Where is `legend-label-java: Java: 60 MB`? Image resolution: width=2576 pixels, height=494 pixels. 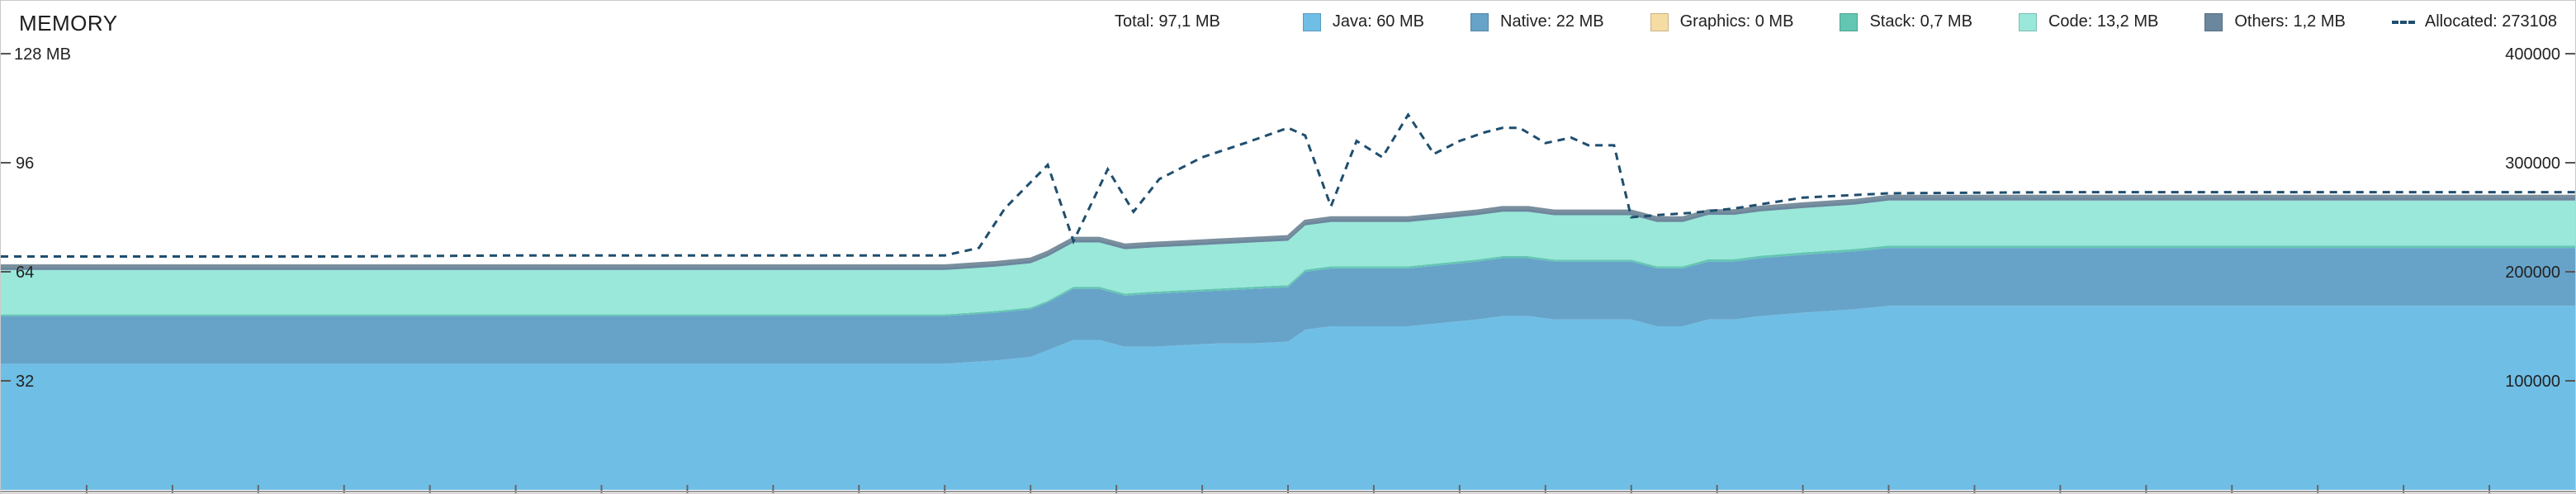
legend-label-java: Java: 60 MB is located at coordinates (1378, 21).